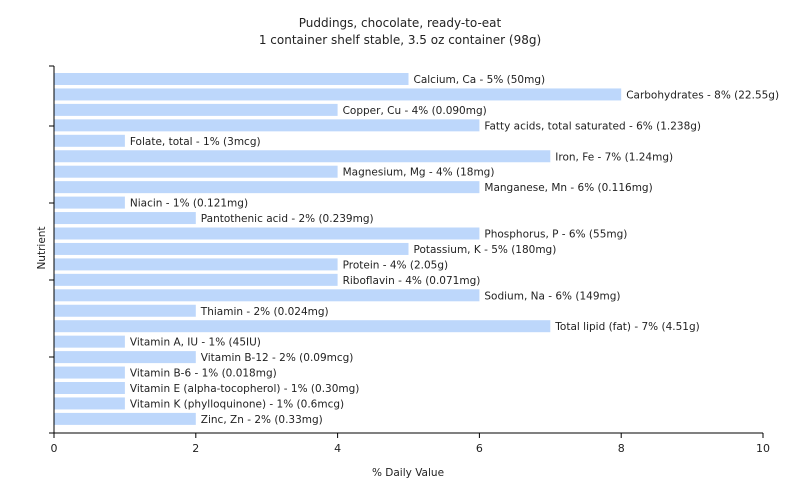 The width and height of the screenshot is (800, 500). I want to click on x-tick-label-0: 0, so click(54, 448).